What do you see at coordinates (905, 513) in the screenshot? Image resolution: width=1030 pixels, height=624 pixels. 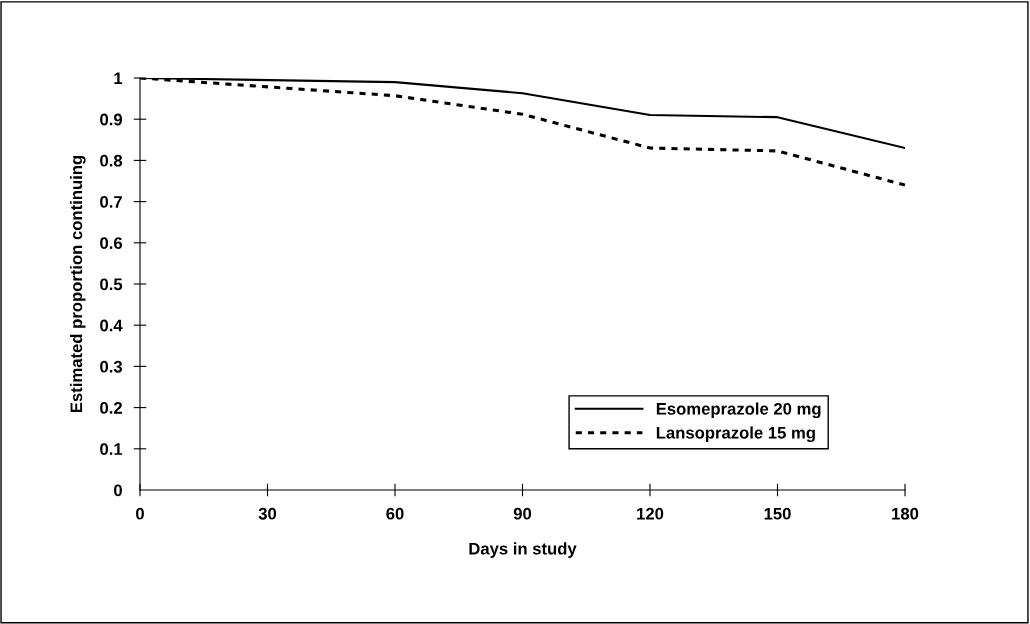 I see `x-tick-label: 180` at bounding box center [905, 513].